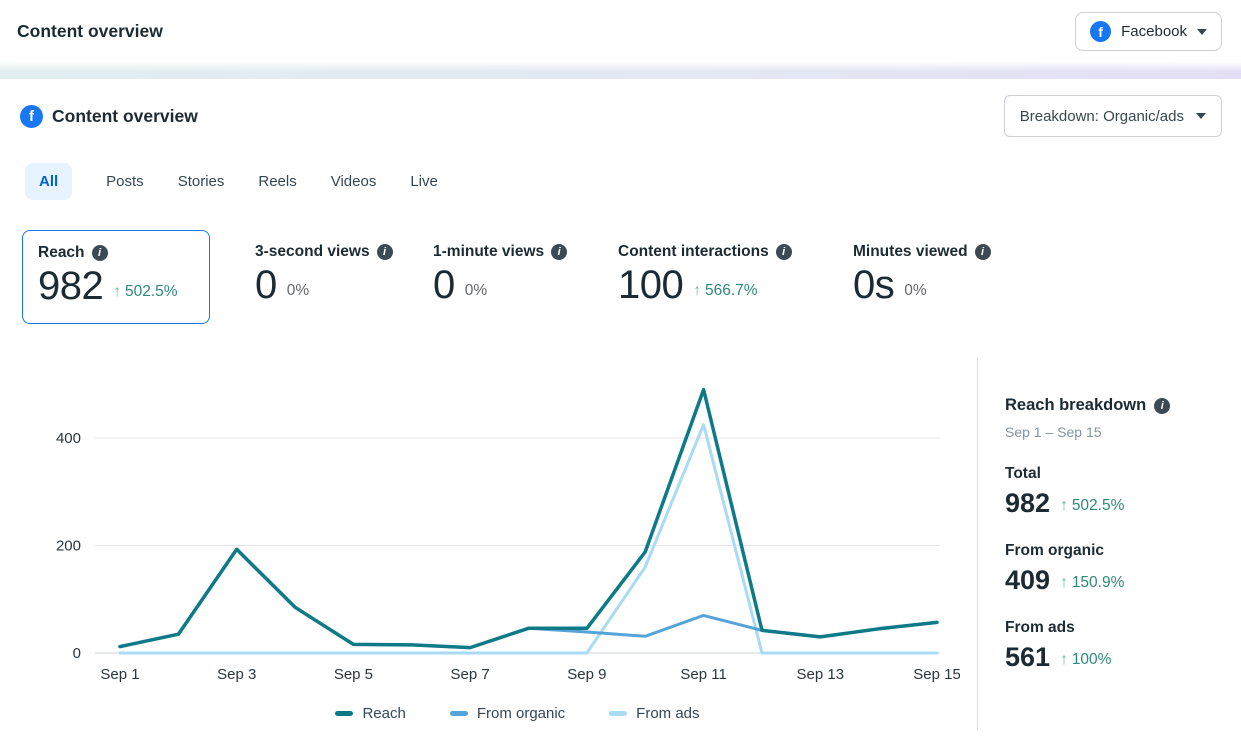 The width and height of the screenshot is (1241, 746). What do you see at coordinates (620, 31) in the screenshot?
I see `top-bar: Content overview f Facebook` at bounding box center [620, 31].